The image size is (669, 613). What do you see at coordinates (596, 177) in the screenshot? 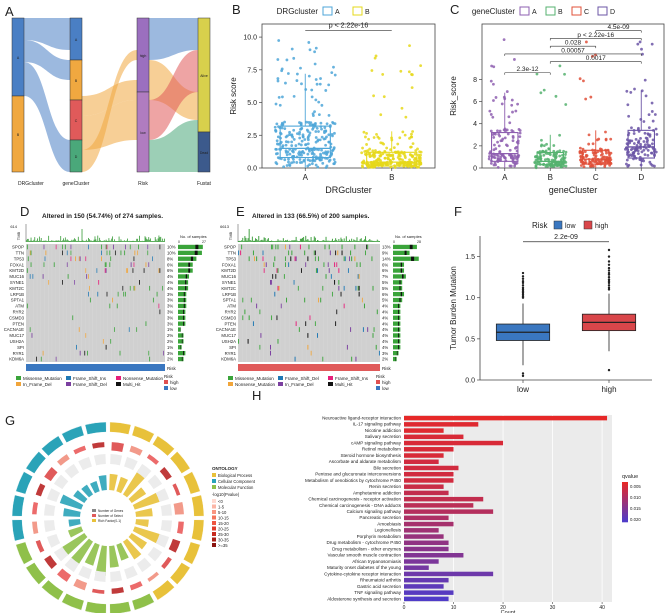
I see `x-tick-label: C` at bounding box center [596, 177].